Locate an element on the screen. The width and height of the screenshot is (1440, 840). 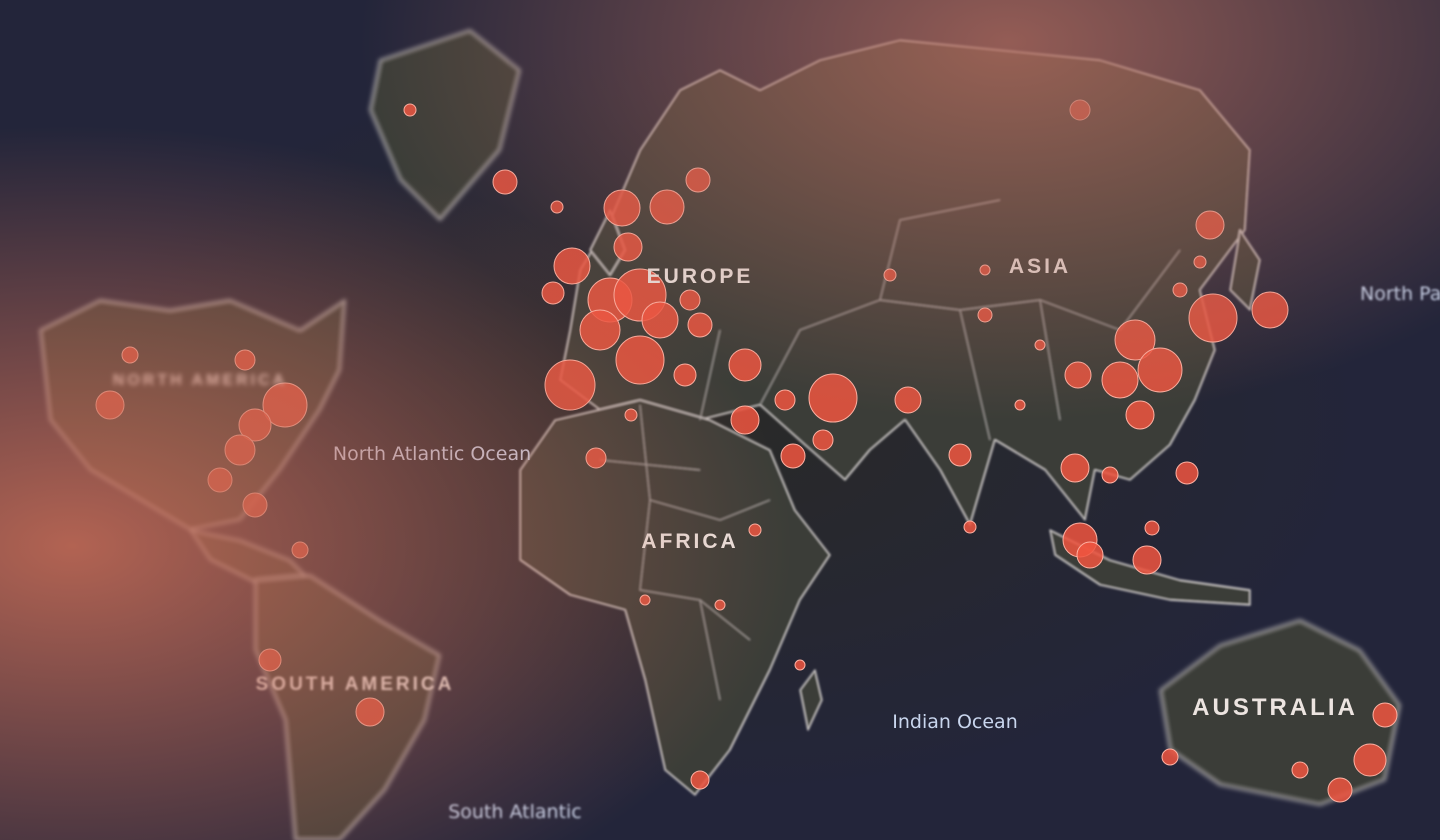
continent-label: ASIA is located at coordinates (1040, 266).